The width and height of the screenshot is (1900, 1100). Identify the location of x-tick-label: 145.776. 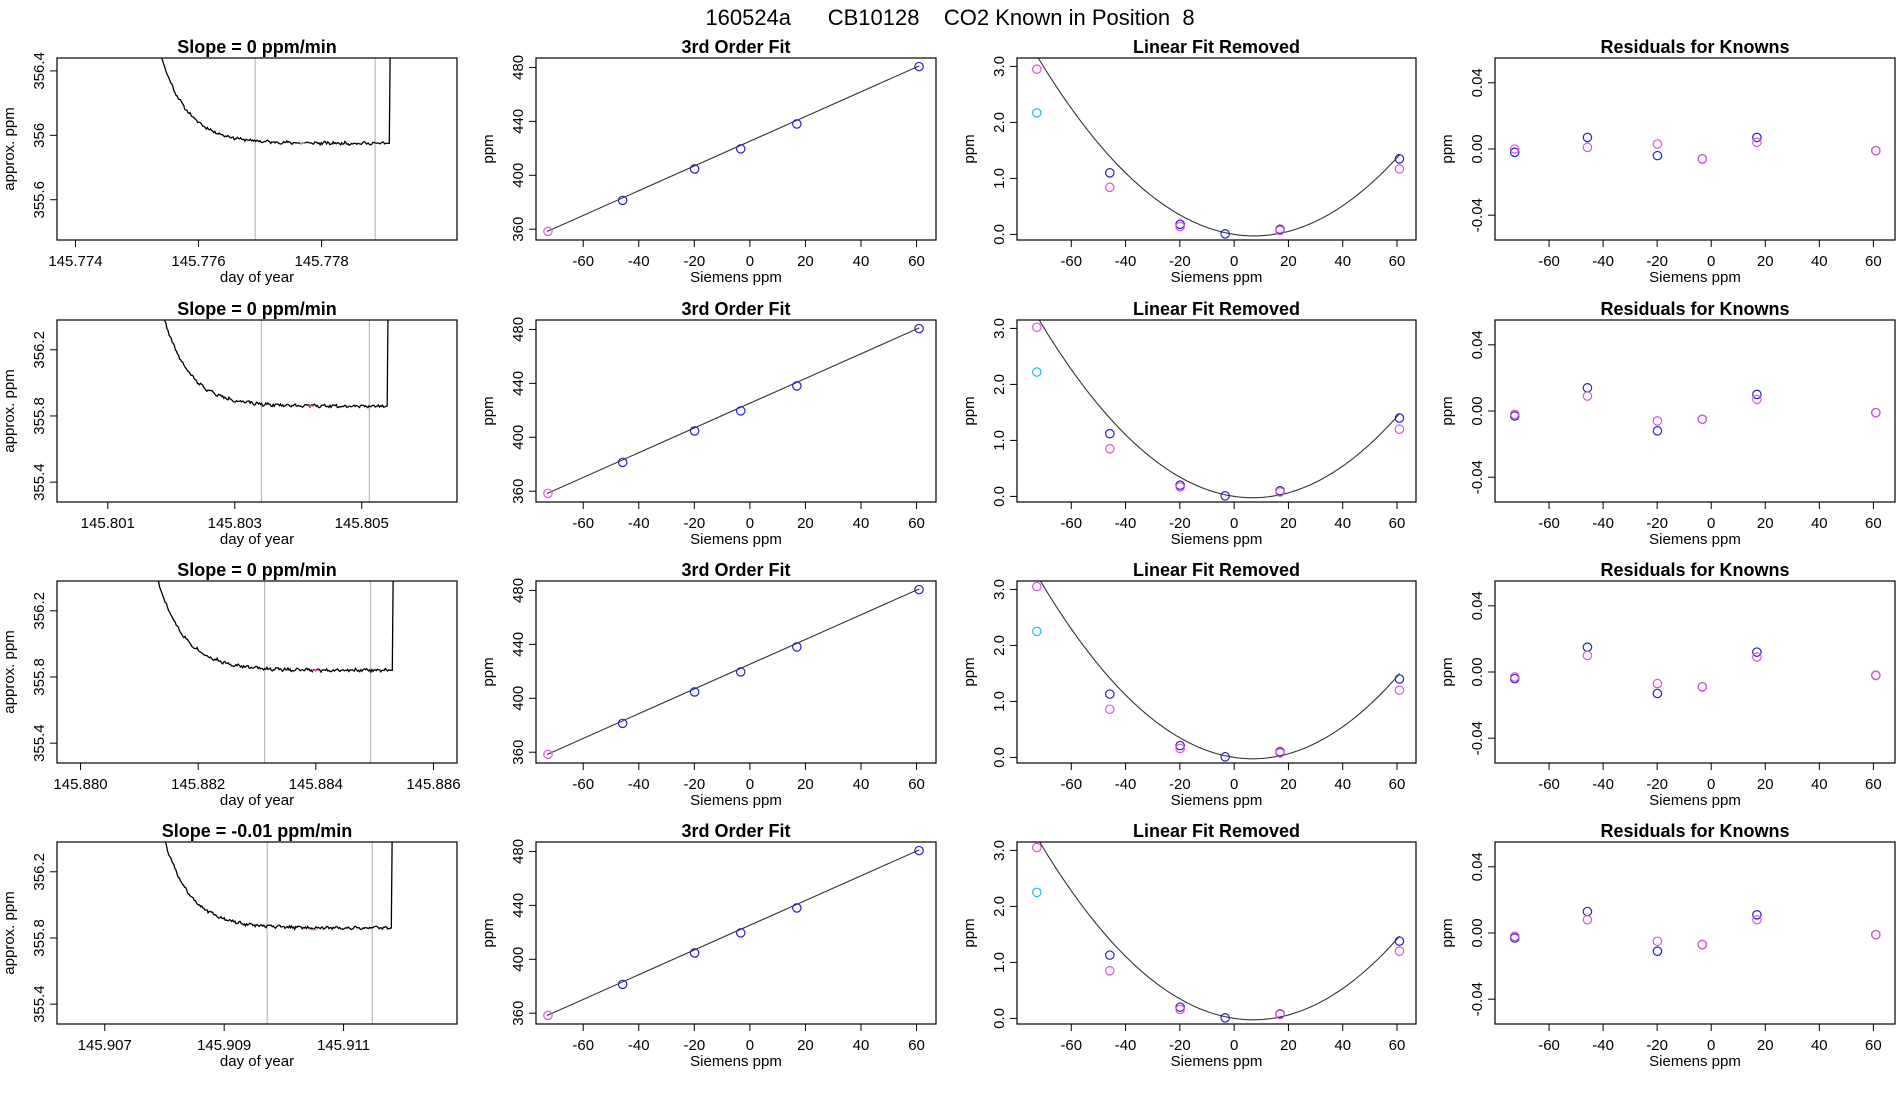
(198, 261).